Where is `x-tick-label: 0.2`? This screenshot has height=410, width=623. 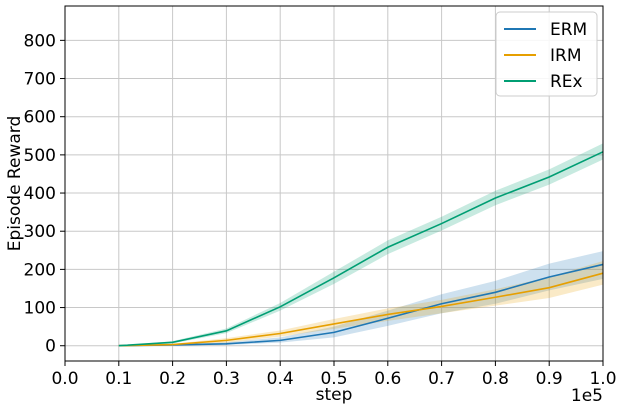 x-tick-label: 0.2 is located at coordinates (172, 379).